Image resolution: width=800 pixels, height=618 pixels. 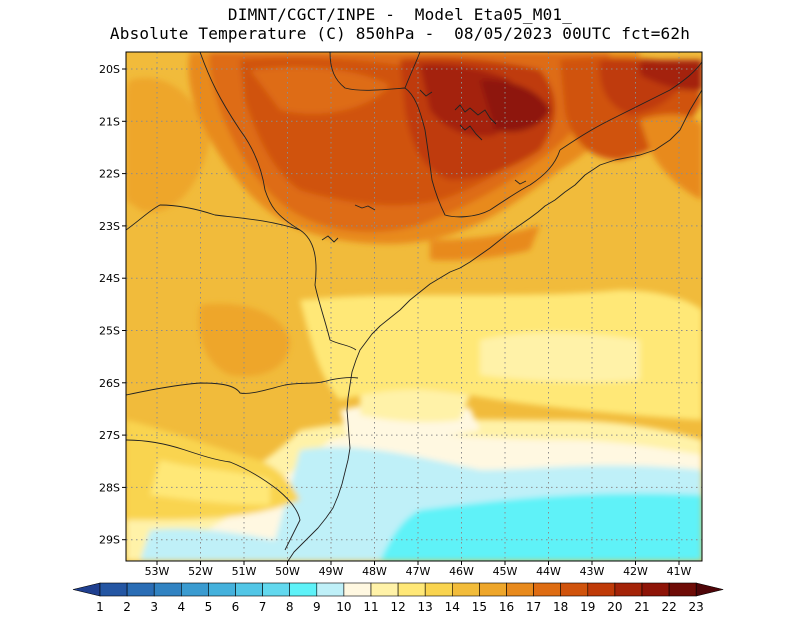 I want to click on colorbar-arrow-left, so click(x=86, y=589).